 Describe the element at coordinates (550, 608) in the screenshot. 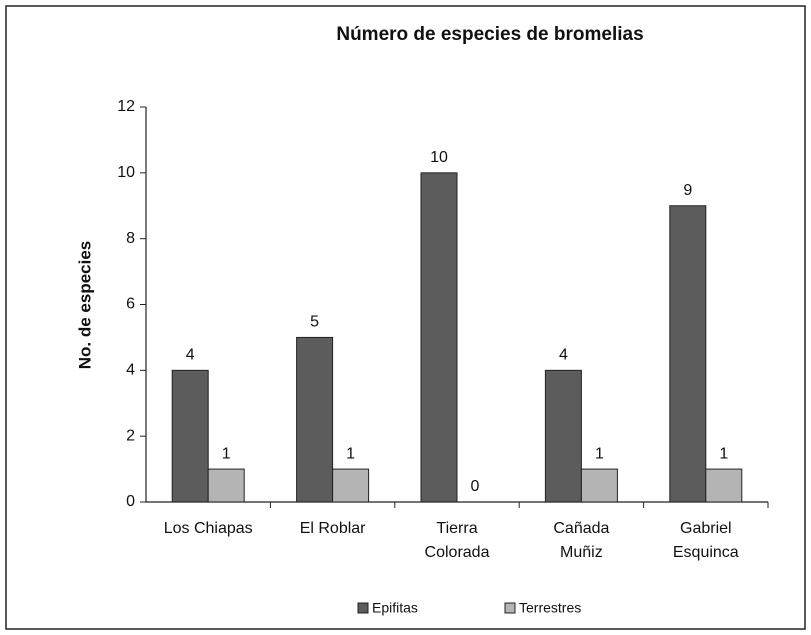

I see `legend-label: Terrestres` at that location.